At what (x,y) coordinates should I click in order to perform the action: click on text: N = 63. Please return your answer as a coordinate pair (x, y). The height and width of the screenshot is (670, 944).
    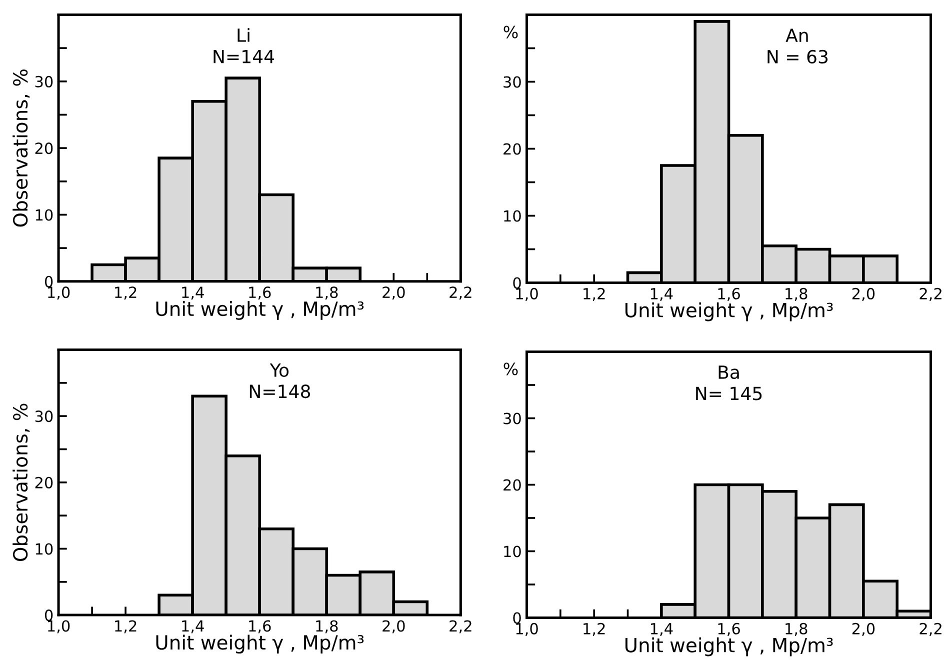
    Looking at the image, I should click on (798, 57).